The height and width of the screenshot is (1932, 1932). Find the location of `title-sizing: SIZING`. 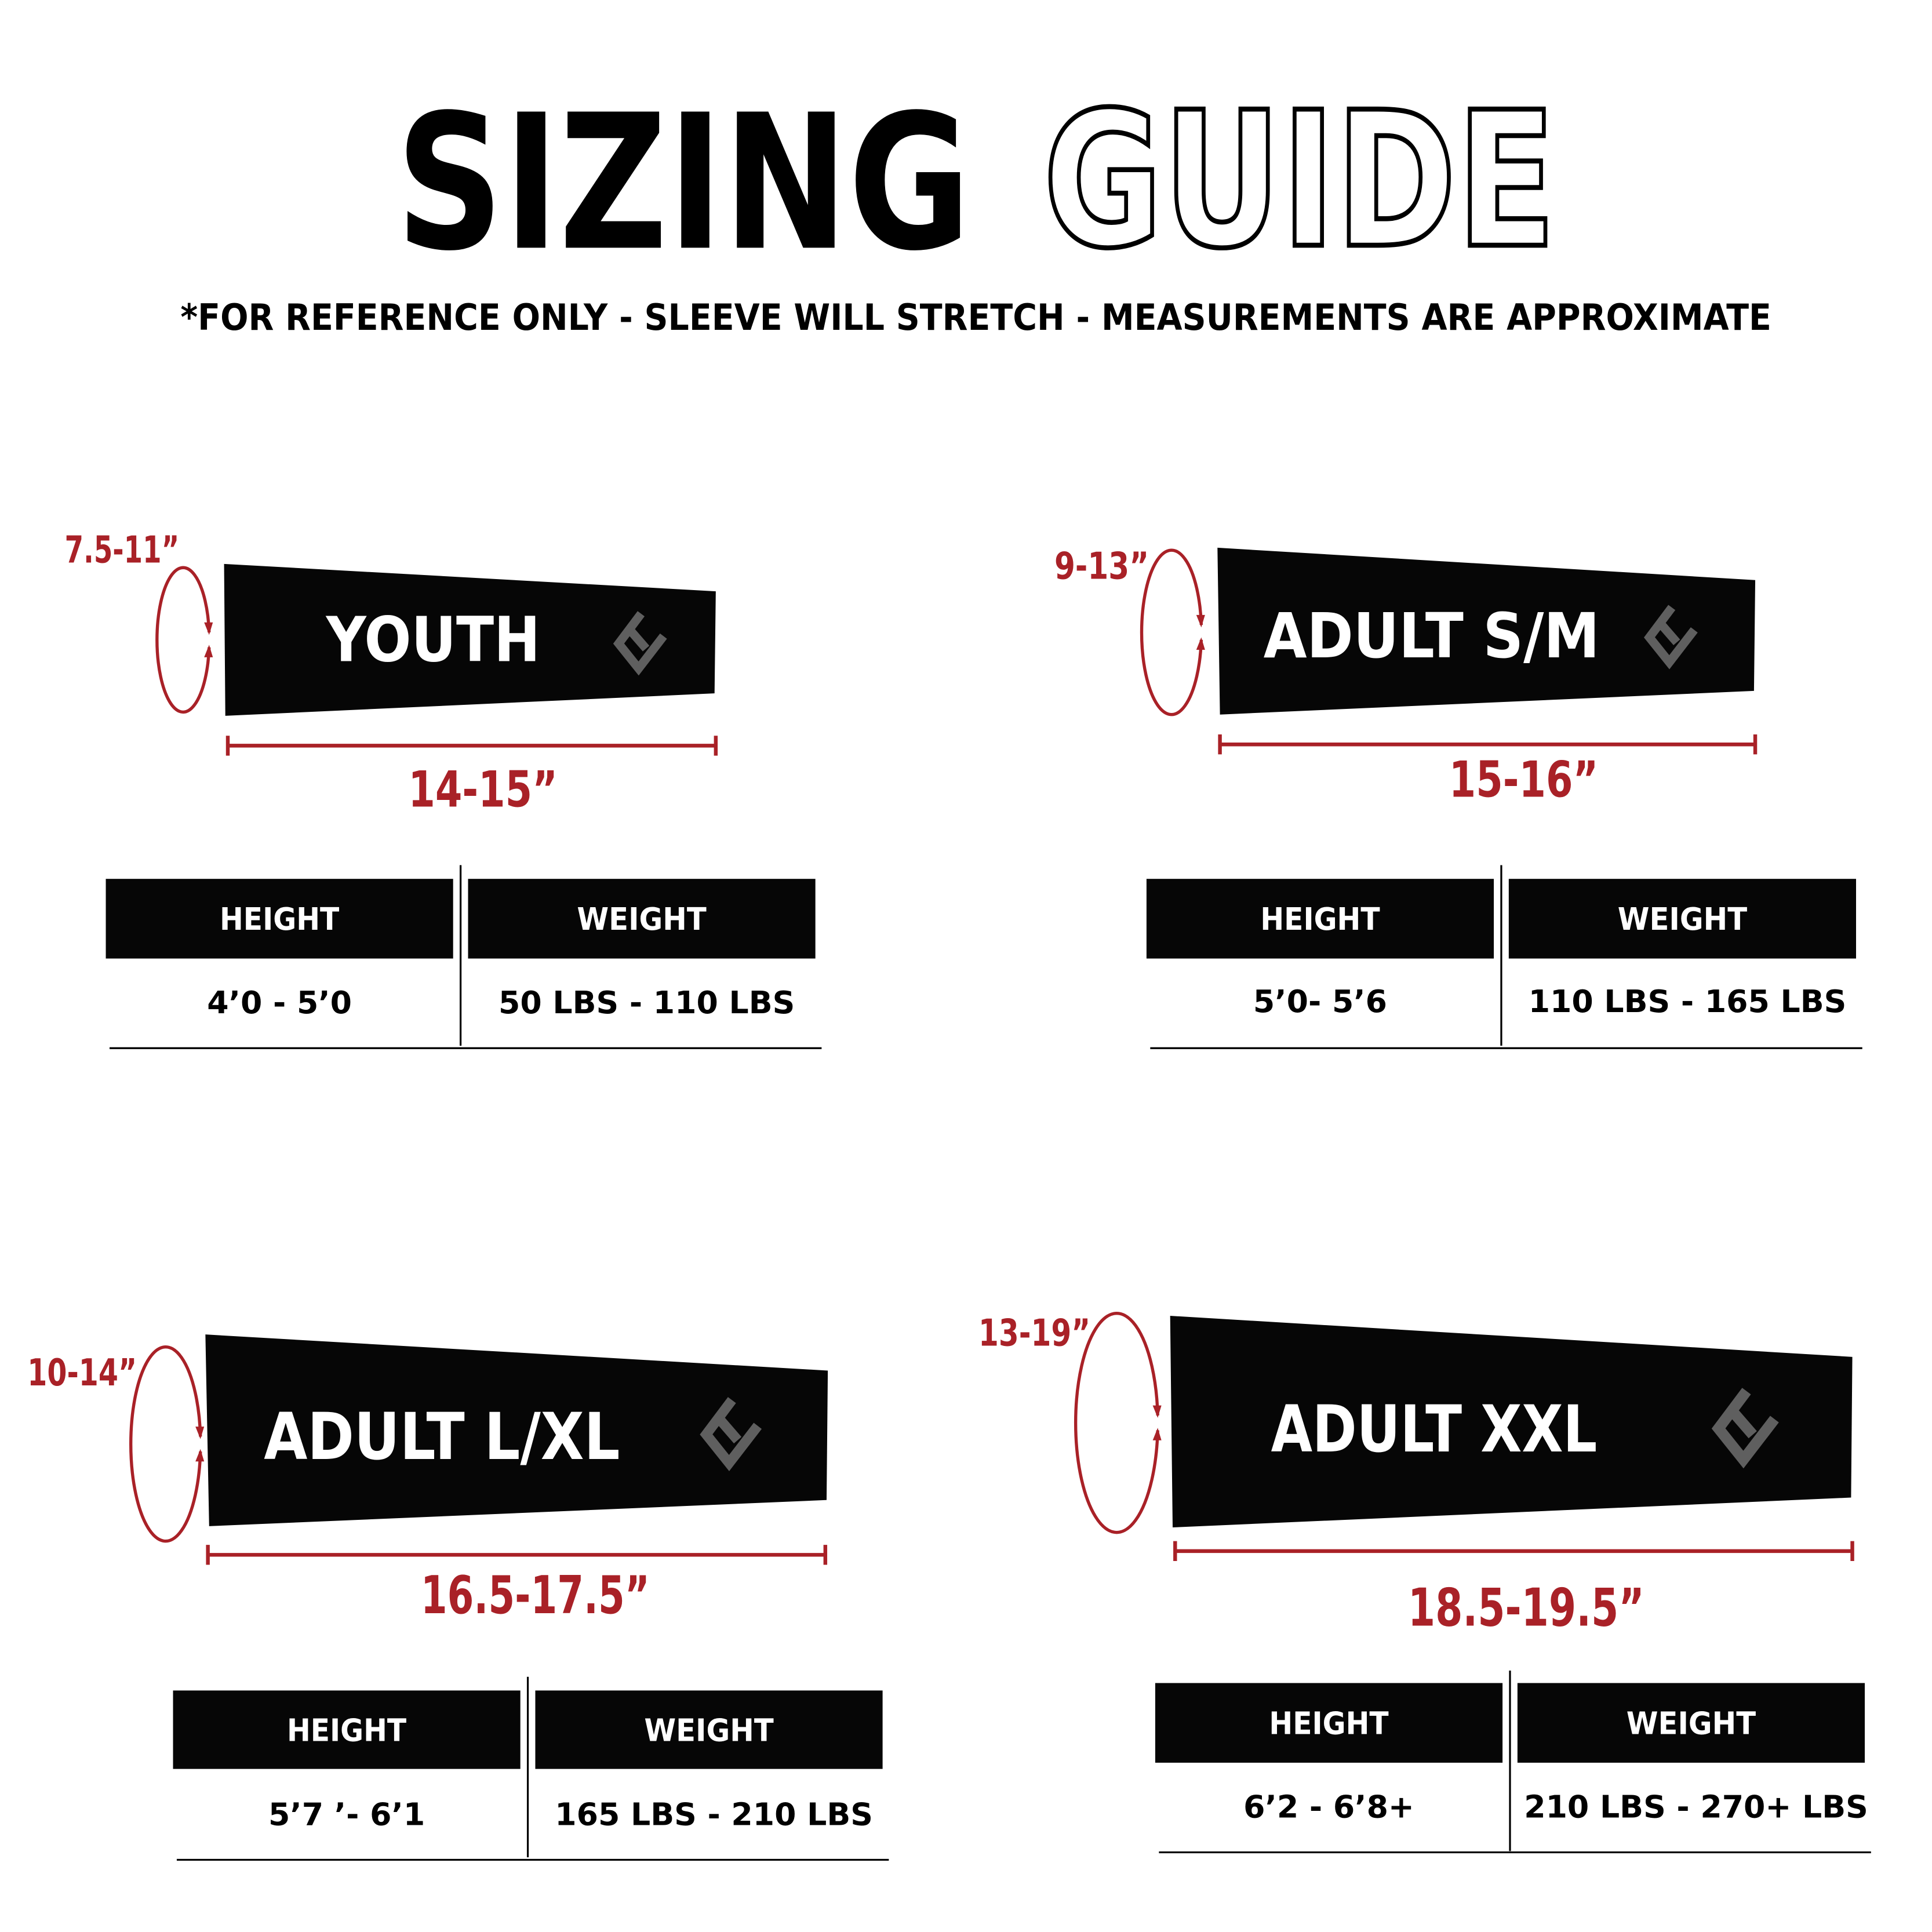

title-sizing: SIZING is located at coordinates (683, 183).